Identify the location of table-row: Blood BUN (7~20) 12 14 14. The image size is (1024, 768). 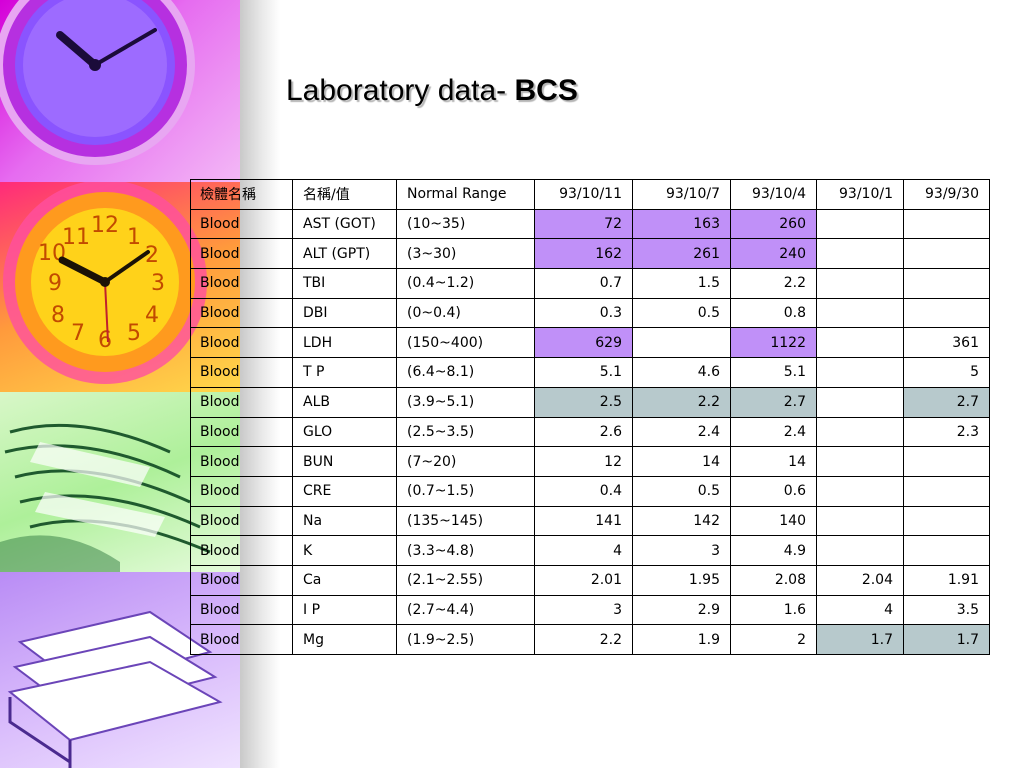
(590, 461).